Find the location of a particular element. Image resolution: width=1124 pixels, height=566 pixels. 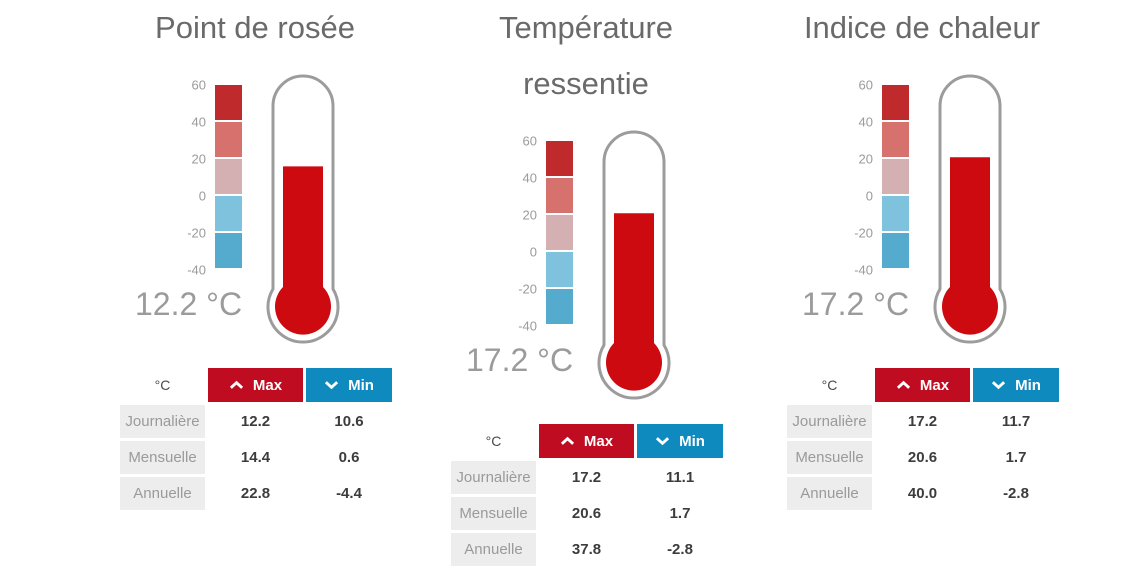

min-value: 0.6 is located at coordinates (349, 457).